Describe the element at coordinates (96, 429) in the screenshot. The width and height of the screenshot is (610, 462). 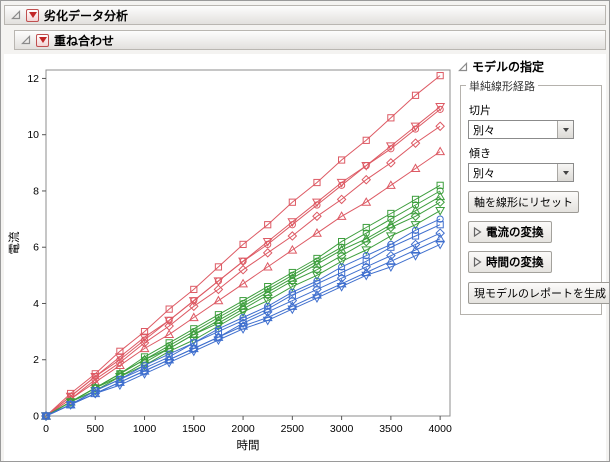
I see `svg-text: 500` at that location.